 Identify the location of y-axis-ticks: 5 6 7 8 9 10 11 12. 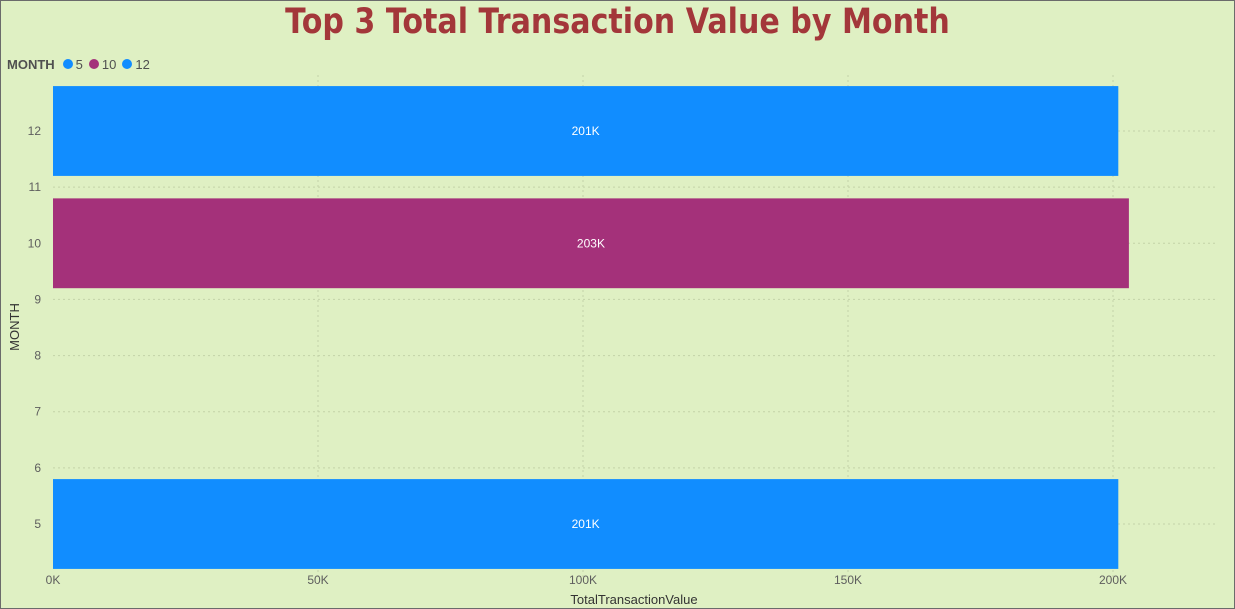
(35, 327).